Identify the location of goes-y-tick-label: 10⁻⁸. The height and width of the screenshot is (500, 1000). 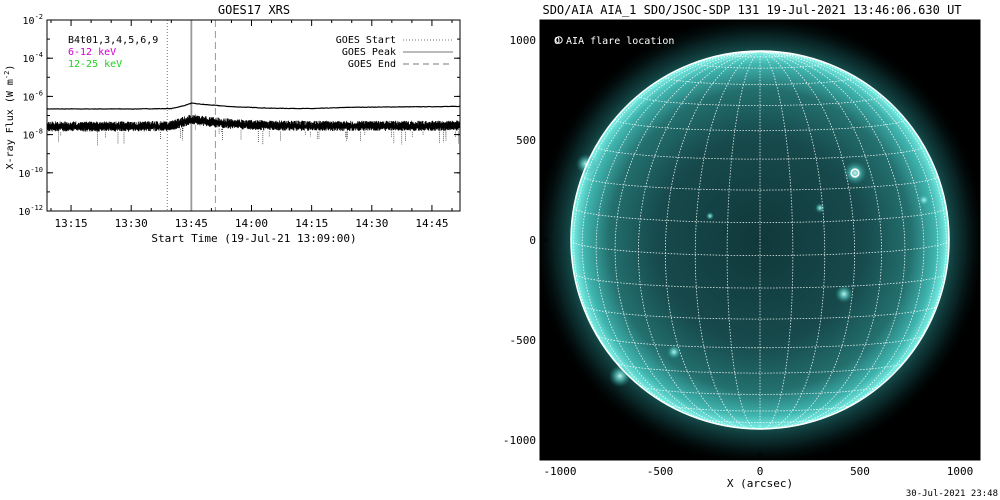
(33, 135).